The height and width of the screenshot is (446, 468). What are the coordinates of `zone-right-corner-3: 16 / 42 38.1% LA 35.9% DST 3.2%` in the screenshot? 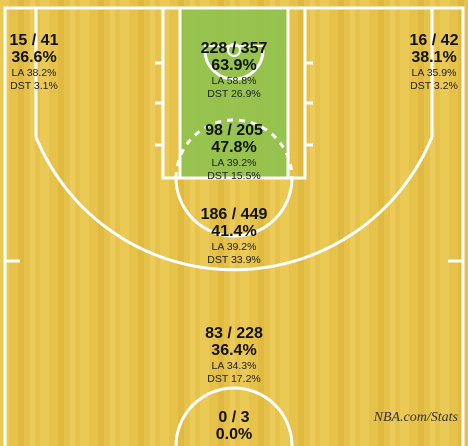 It's located at (434, 62).